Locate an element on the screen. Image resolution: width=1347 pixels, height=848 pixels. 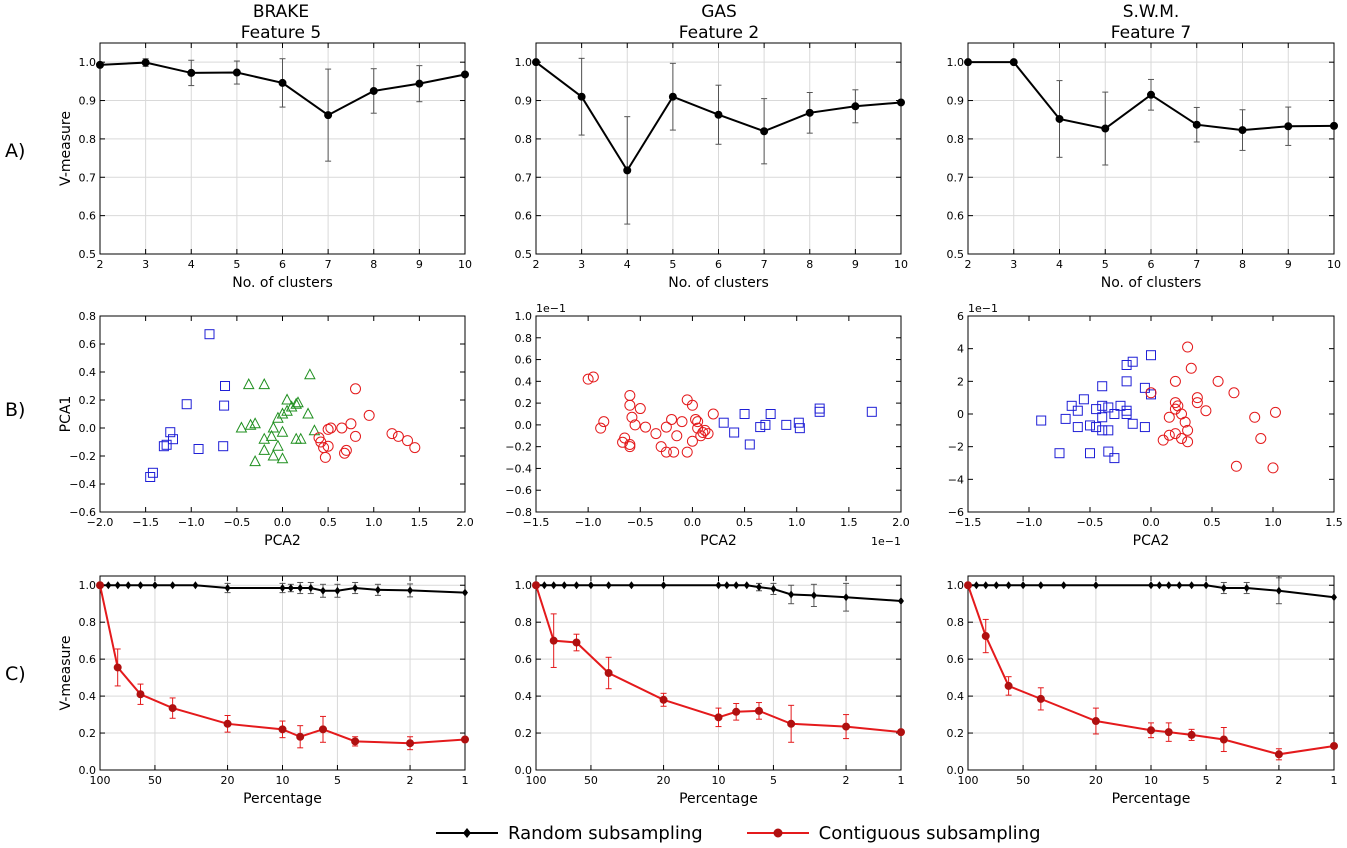
chart-C_swm: 100 50 20 10 5 2 1 0.0 0.2 0.4 0.6 0.8 1.0 Percentage is located at coordinates (1142, 691).